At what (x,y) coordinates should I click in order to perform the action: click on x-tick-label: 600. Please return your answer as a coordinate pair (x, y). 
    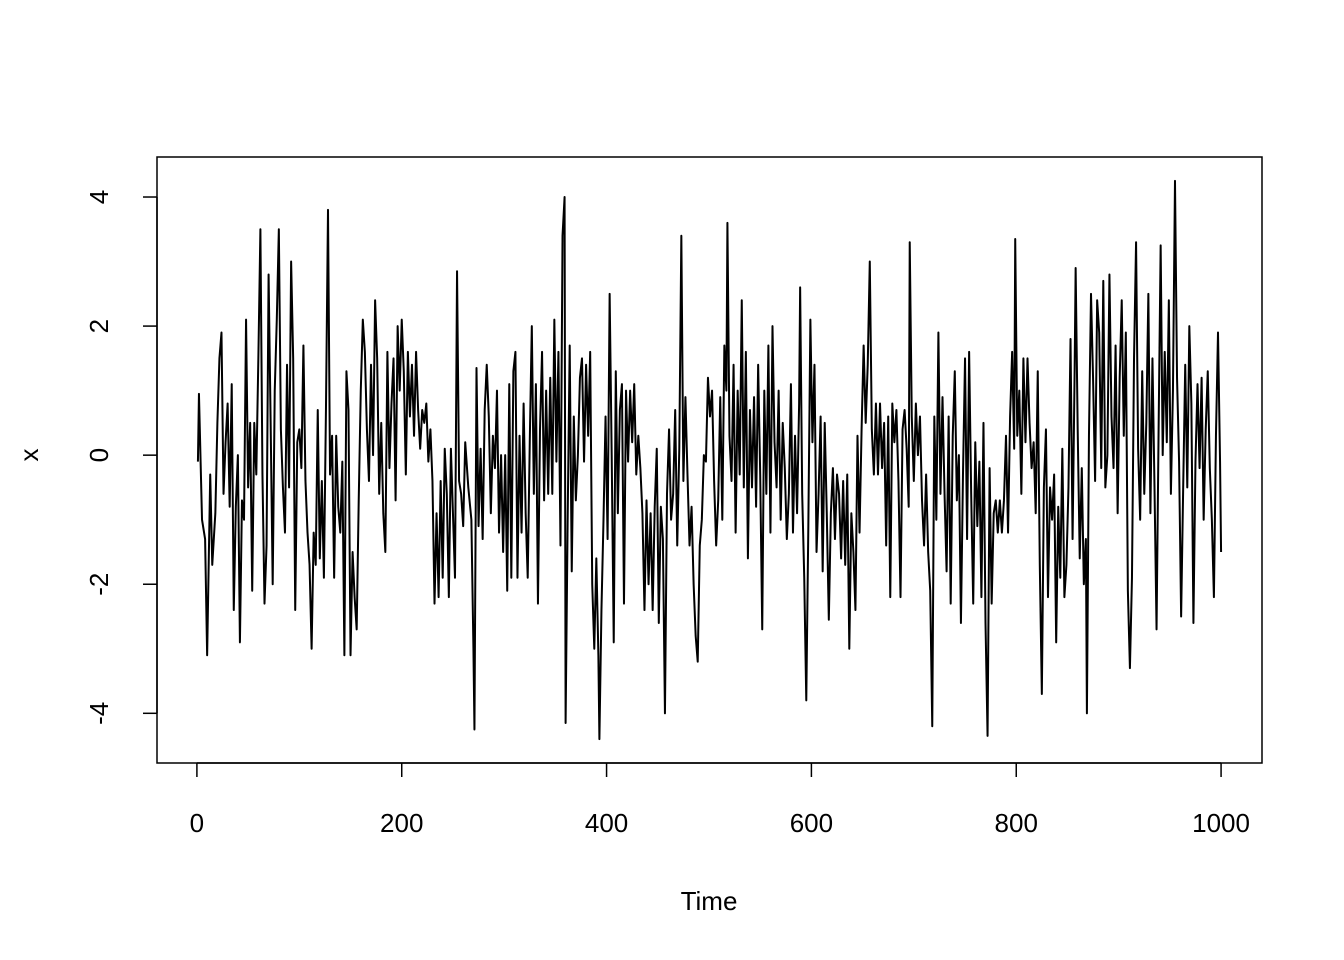
    Looking at the image, I should click on (811, 823).